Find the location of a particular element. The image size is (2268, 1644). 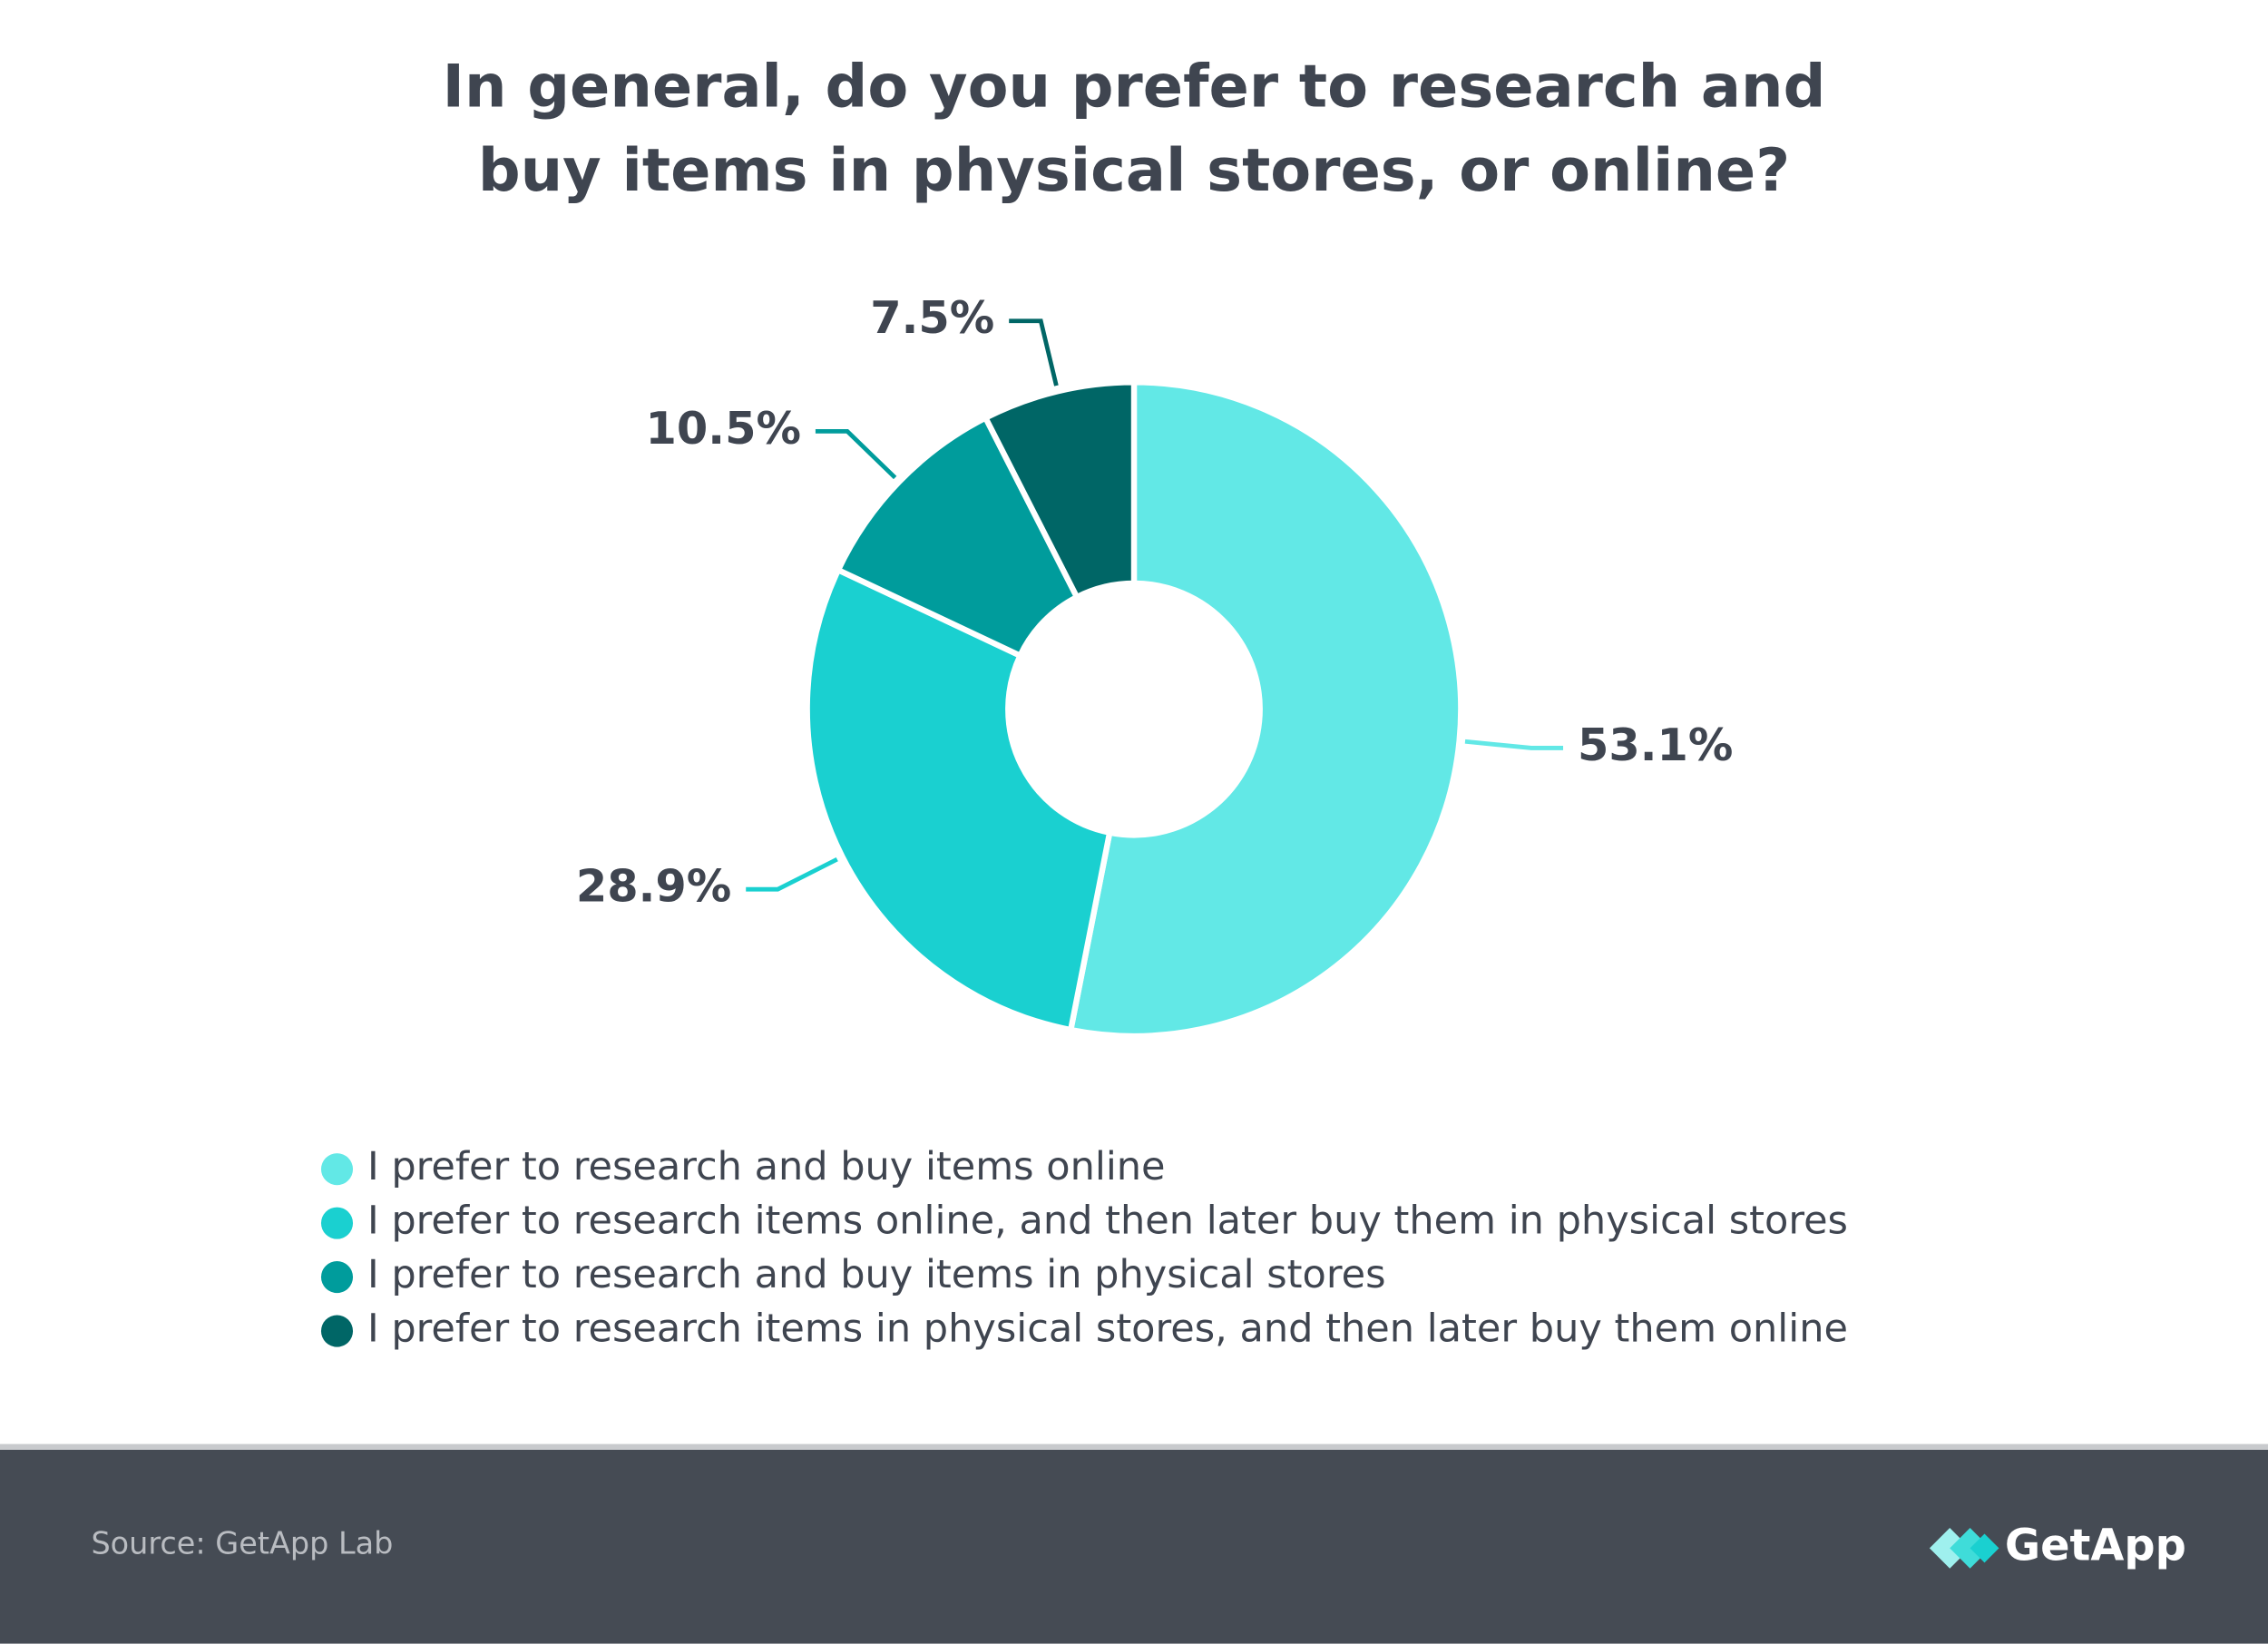

logo-icon is located at coordinates (1964, 1548).